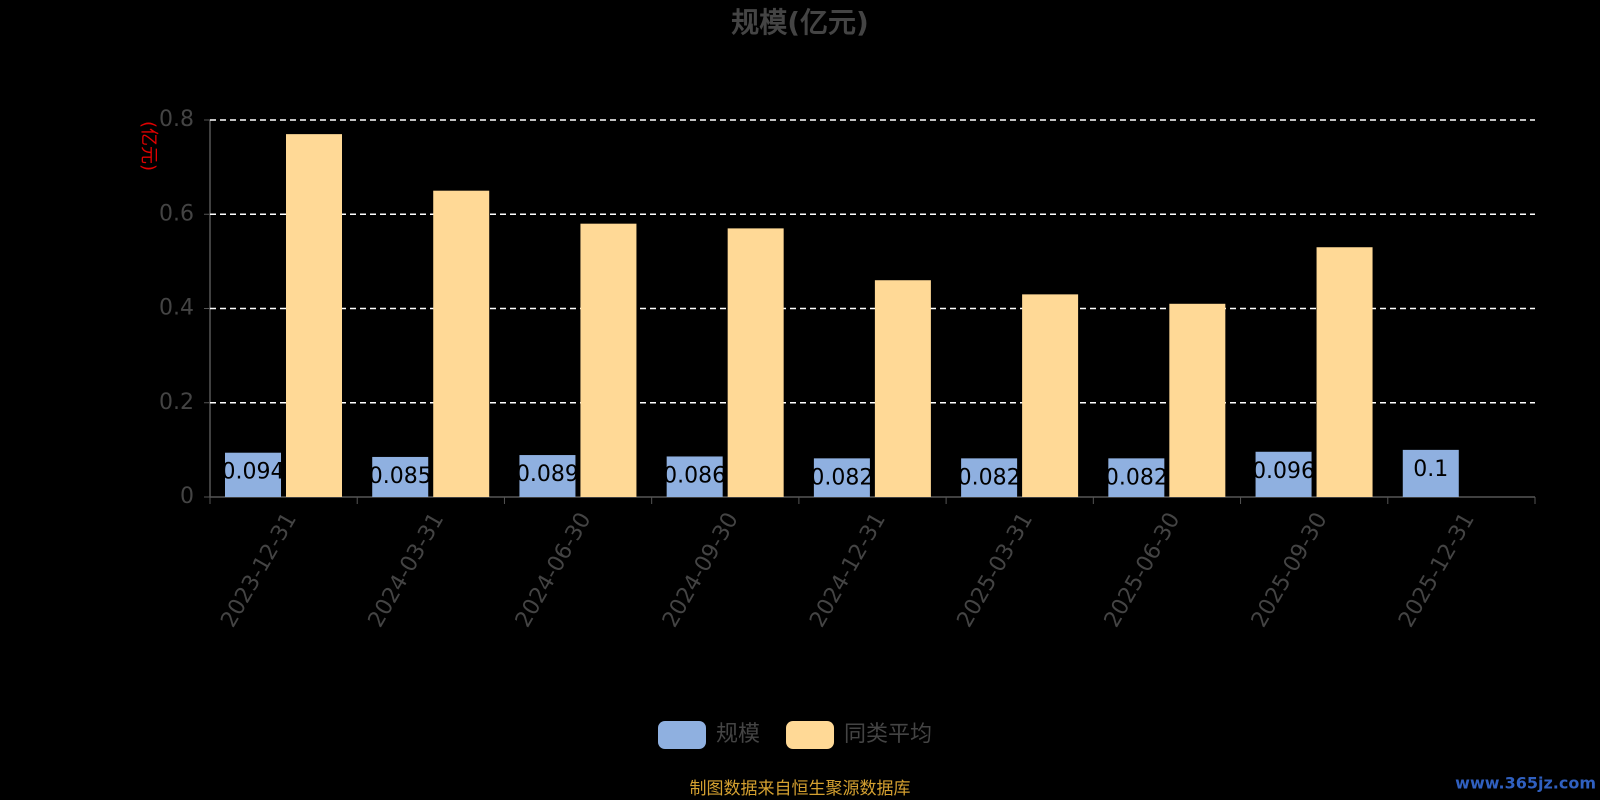 This screenshot has width=1600, height=800. I want to click on chart-title: 规模(亿元), so click(800, 22).